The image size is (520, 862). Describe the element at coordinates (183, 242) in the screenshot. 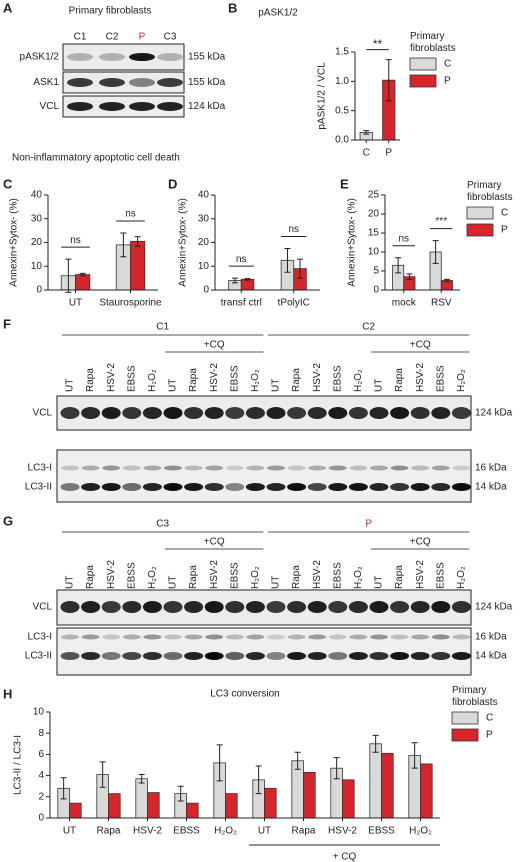

I see `y-axis-label: Annexin+Sytox- (%)` at that location.